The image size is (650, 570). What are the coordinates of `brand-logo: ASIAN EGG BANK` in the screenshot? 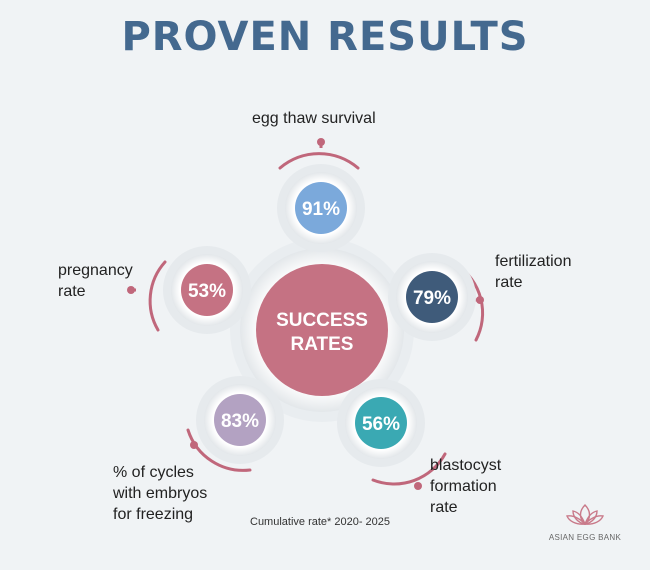 It's located at (585, 522).